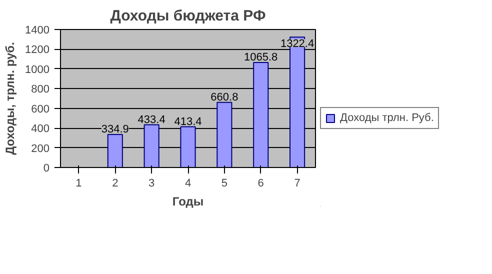 This screenshot has width=492, height=274. Describe the element at coordinates (10, 98) in the screenshot. I see `y-axis-title: Доходы, трлн. руб.` at that location.